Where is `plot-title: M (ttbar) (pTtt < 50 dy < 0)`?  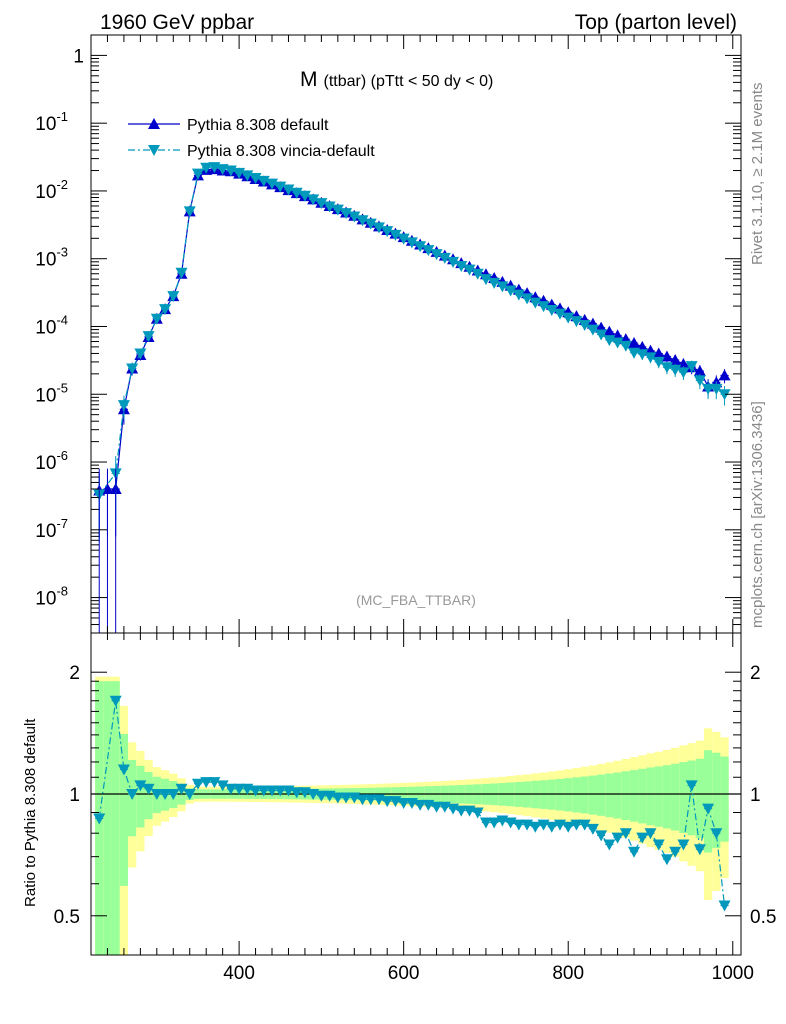
plot-title: M (ttbar) (pTtt < 50 dy < 0) is located at coordinates (396, 79).